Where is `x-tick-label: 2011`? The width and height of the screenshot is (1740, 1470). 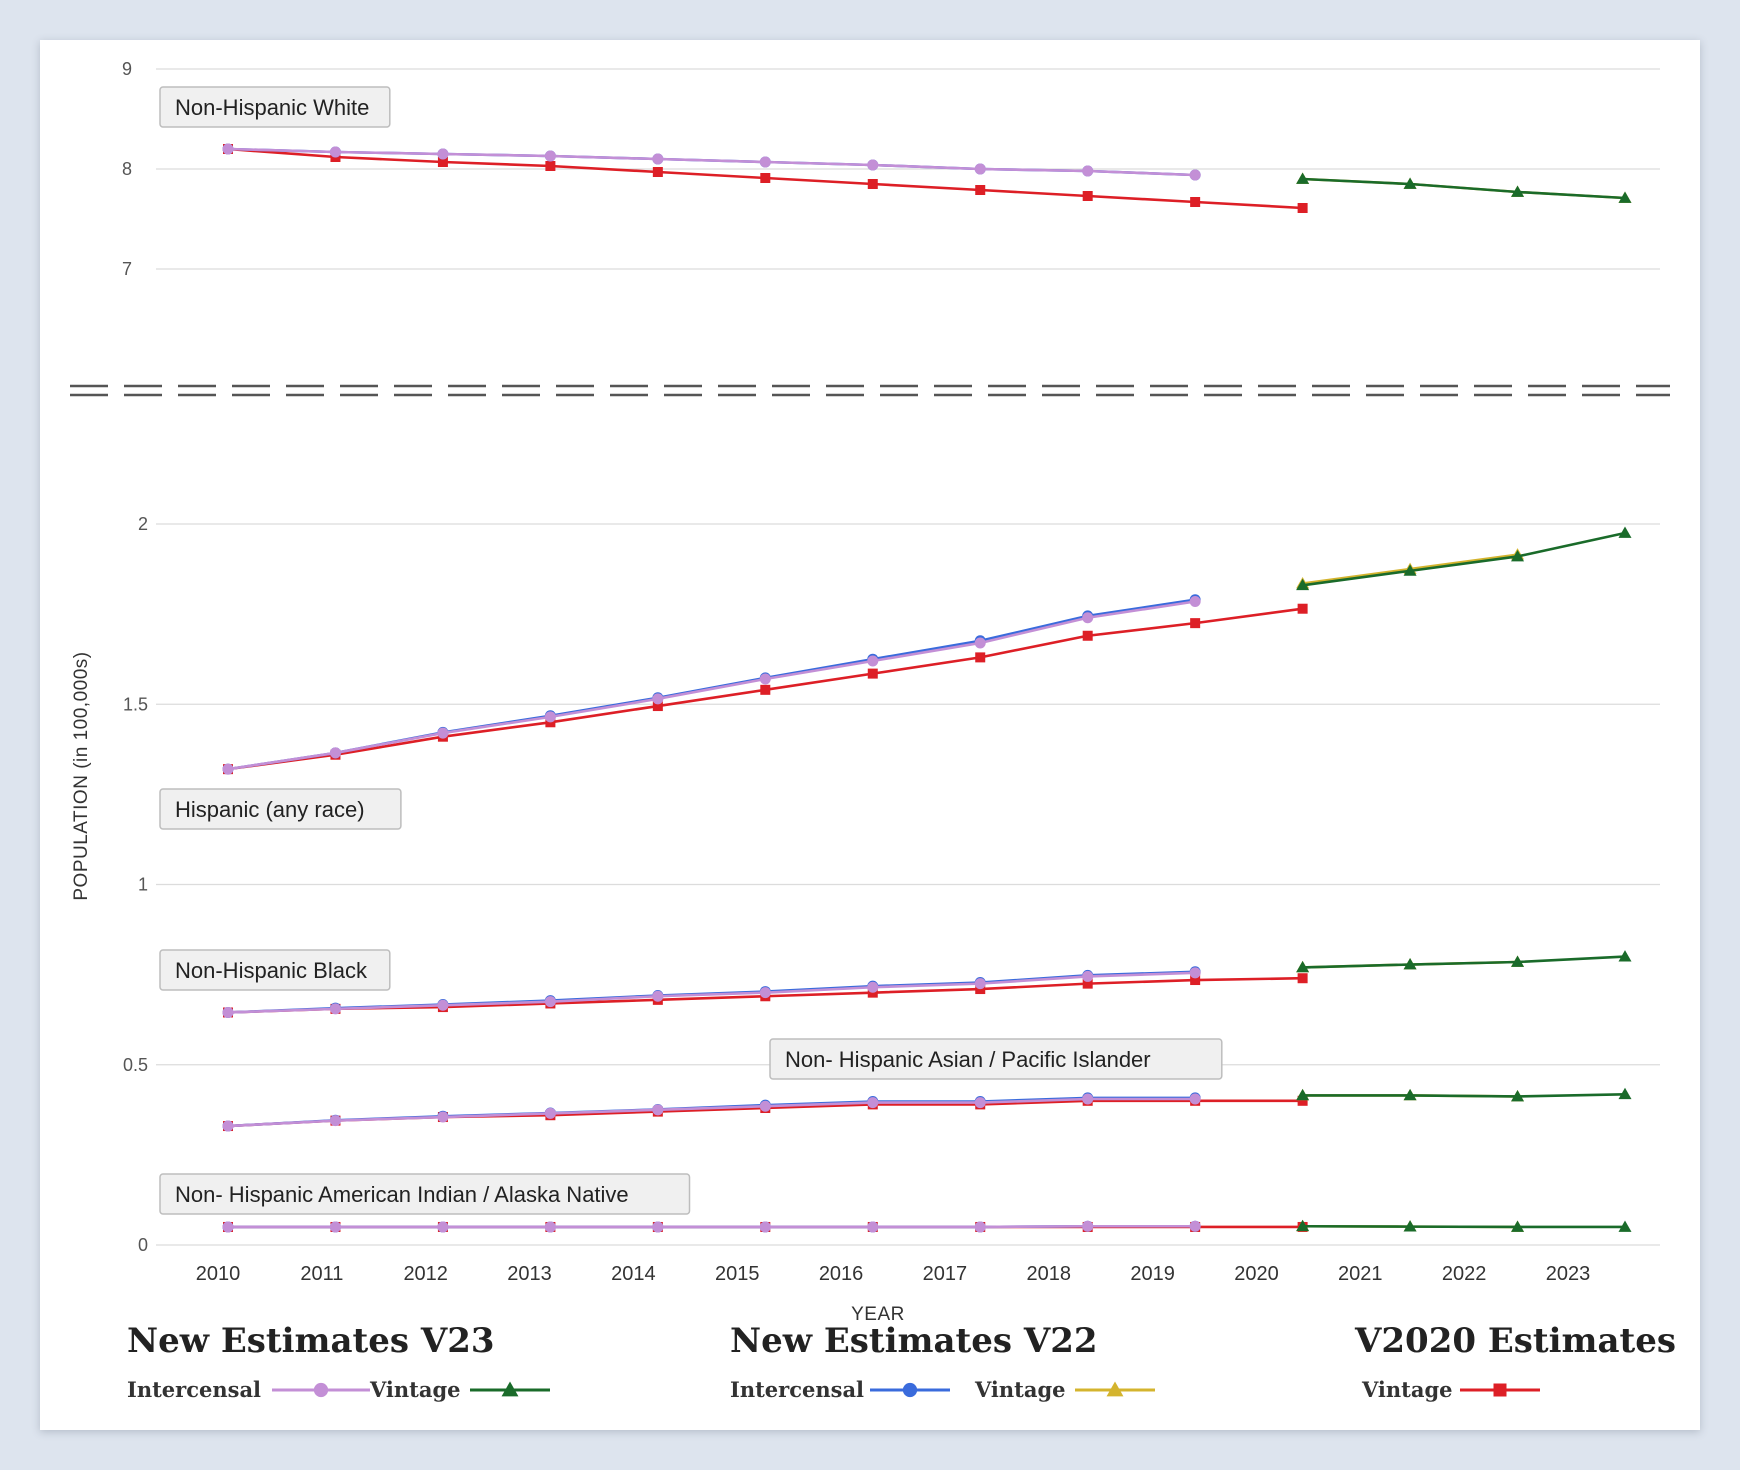 x-tick-label: 2011 is located at coordinates (321, 1274).